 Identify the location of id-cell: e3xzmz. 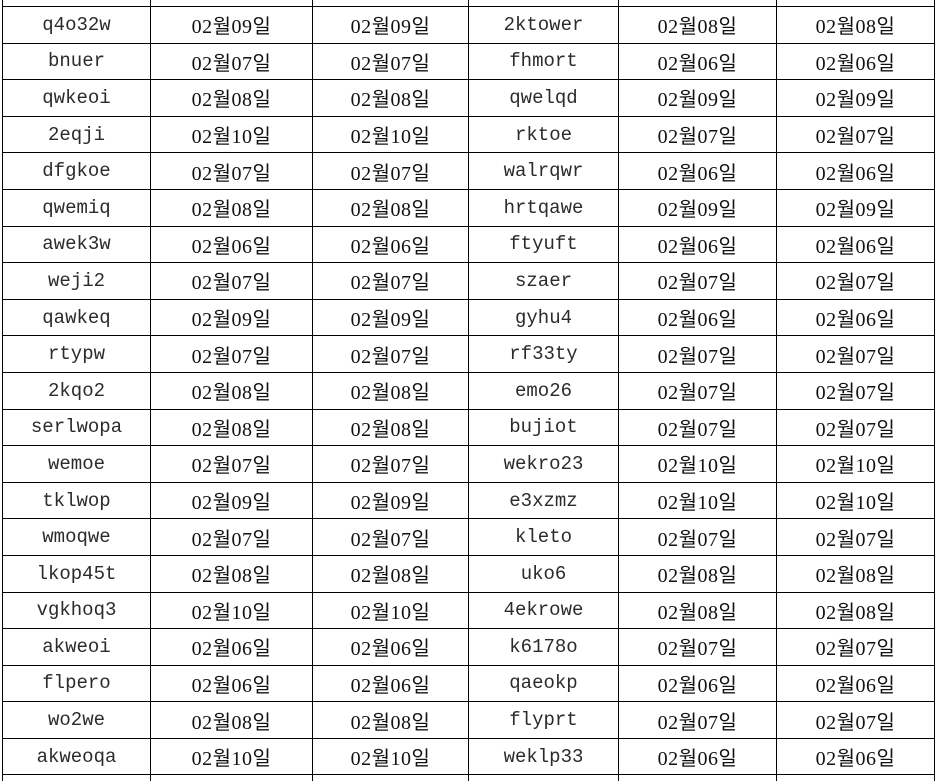
(543, 500).